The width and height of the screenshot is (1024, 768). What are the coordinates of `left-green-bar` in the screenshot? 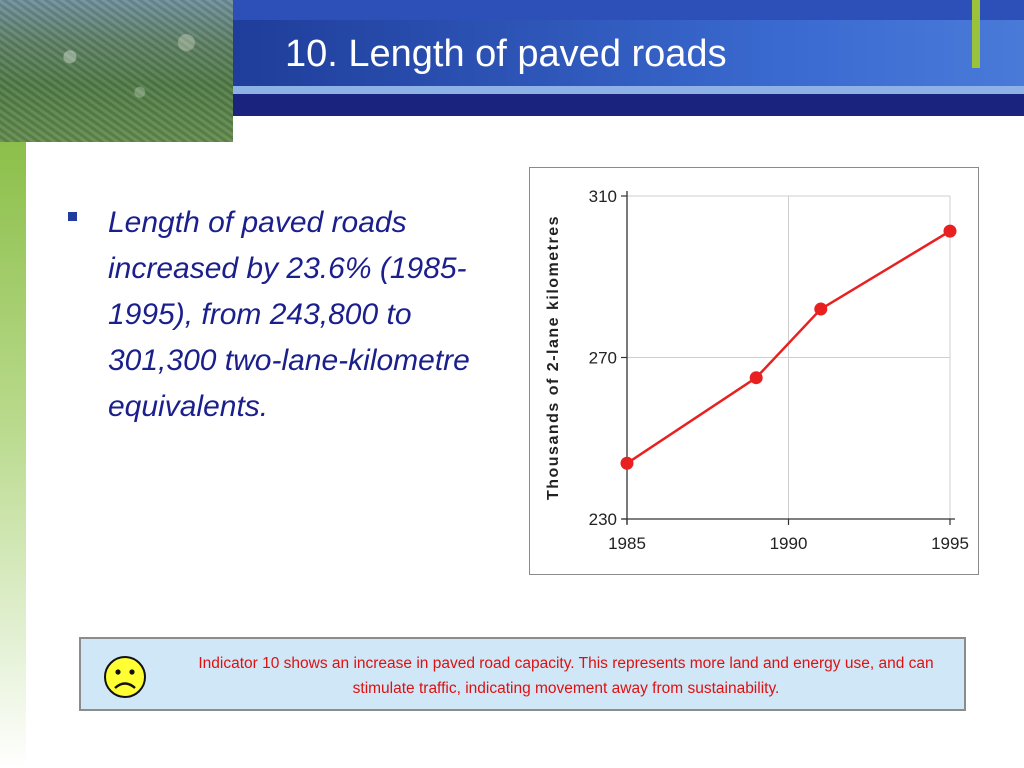 It's located at (13, 455).